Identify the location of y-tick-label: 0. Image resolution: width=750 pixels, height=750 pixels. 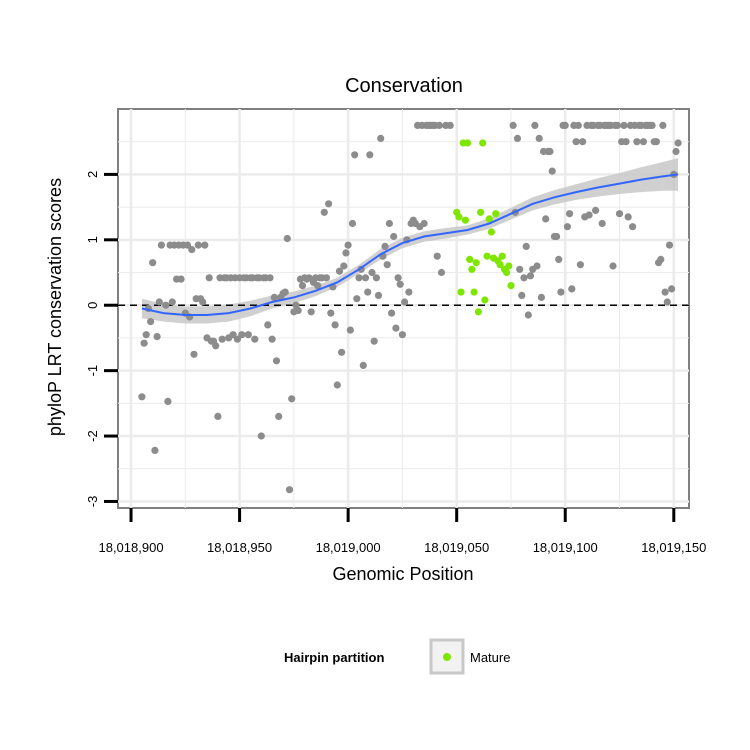
(92, 305).